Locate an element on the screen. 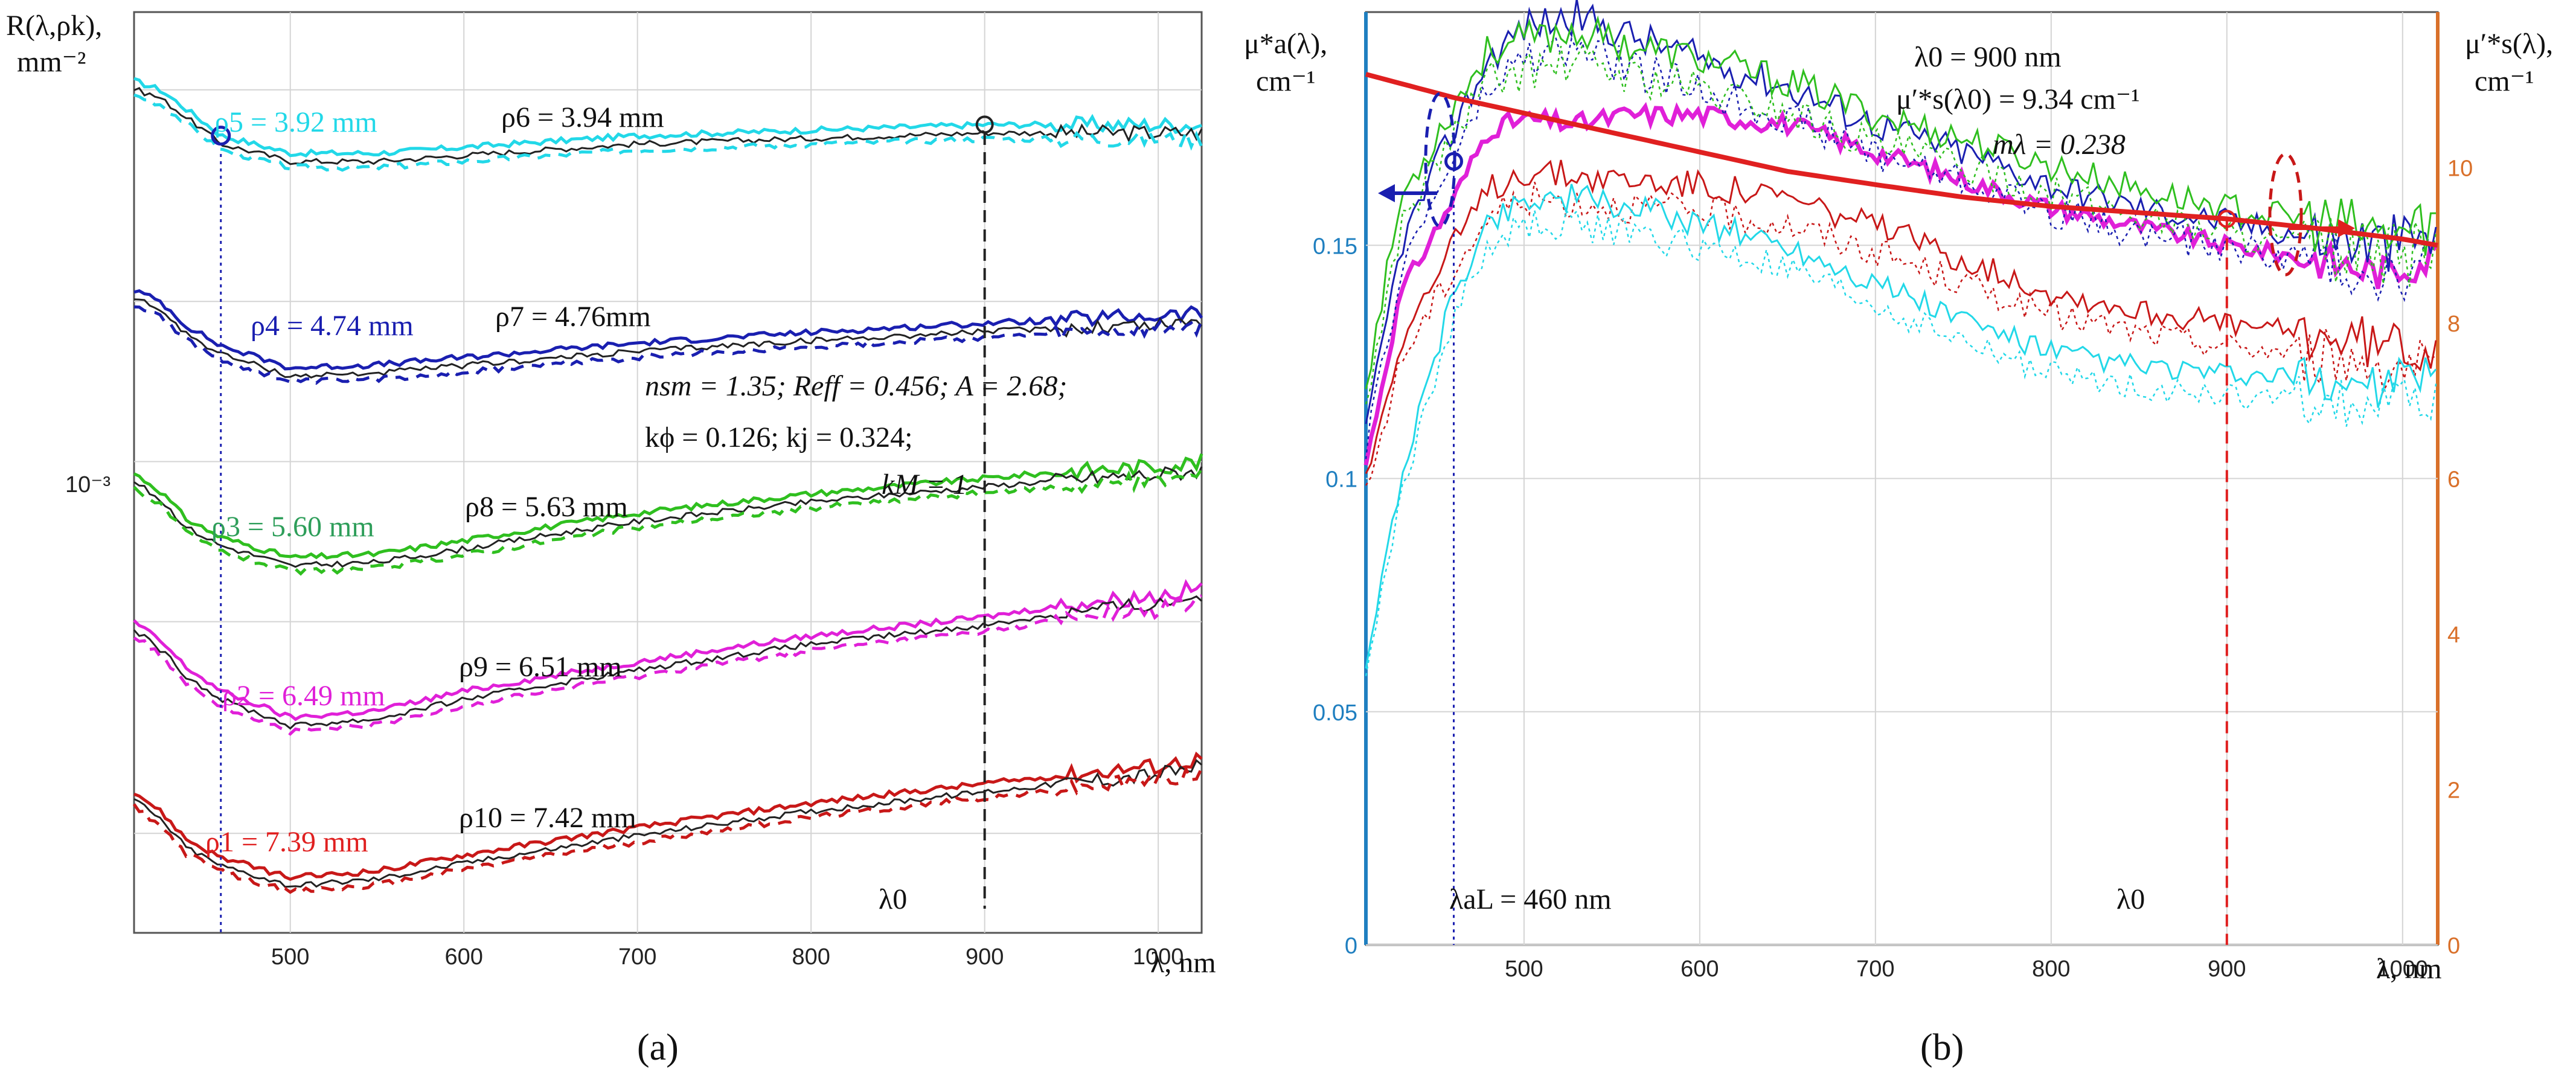  panel-b-left-tick-label: 0 is located at coordinates (1351, 946).